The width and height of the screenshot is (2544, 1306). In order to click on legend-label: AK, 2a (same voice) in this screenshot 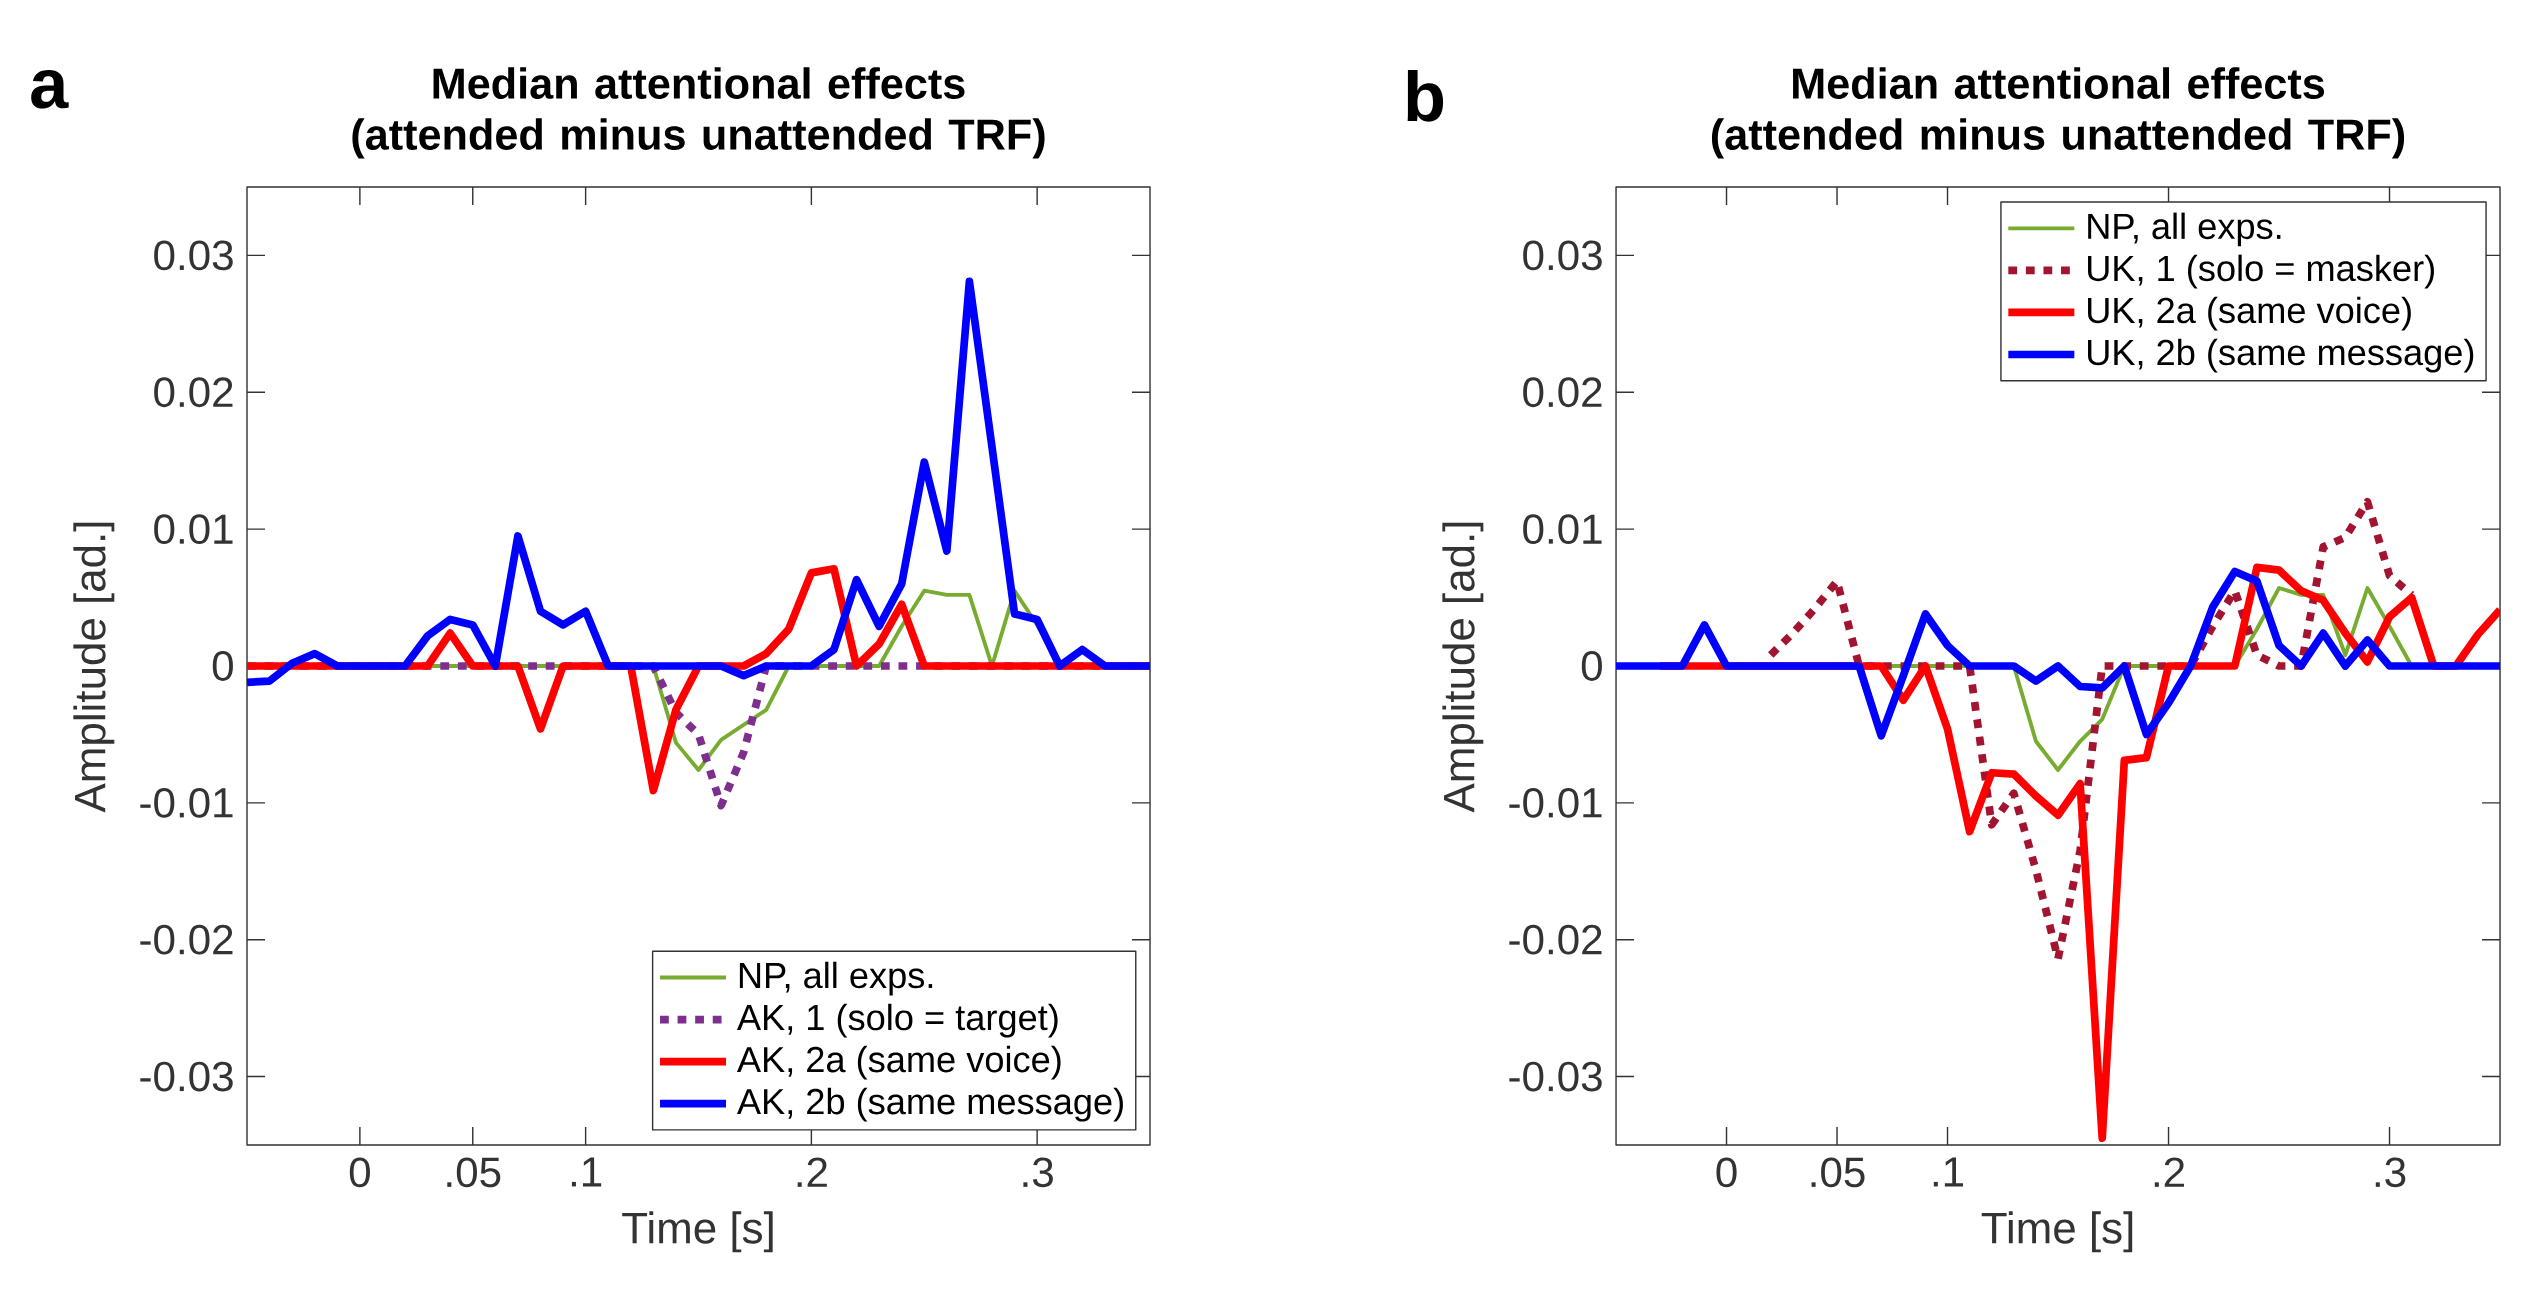, I will do `click(898, 1062)`.